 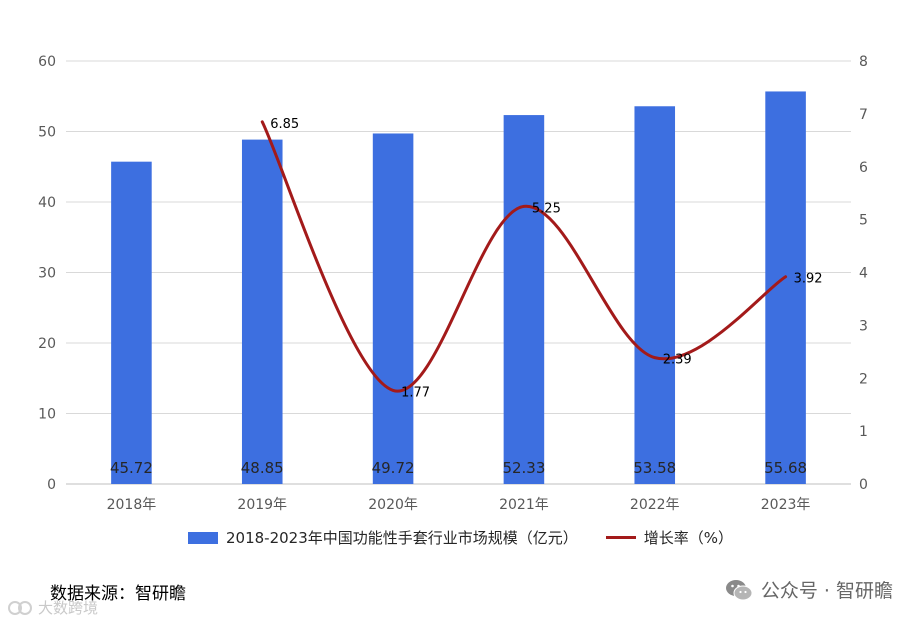 I want to click on right-axis-tick-label: 1, so click(x=863, y=432).